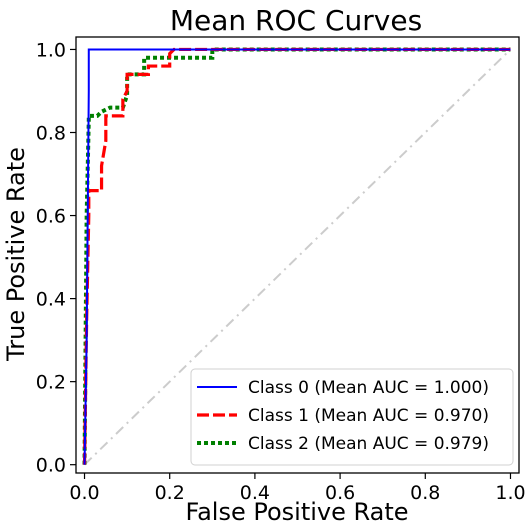  Describe the element at coordinates (51, 50) in the screenshot. I see `y-tick-label: 1.0` at that location.